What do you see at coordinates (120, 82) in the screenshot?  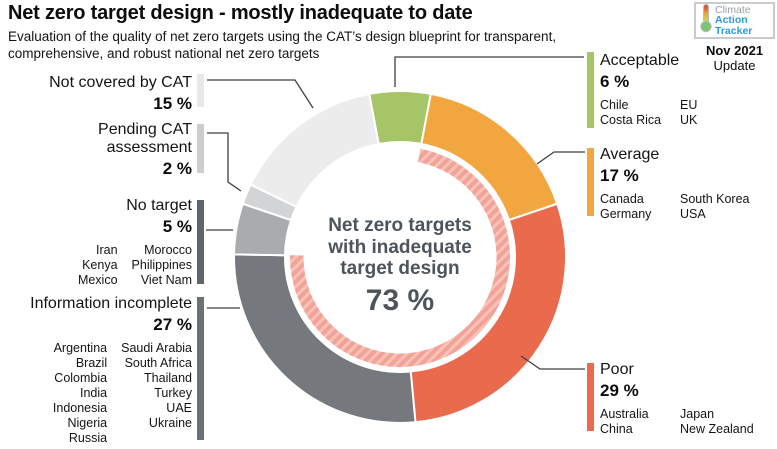 I see `category-label: Not covered by CAT` at bounding box center [120, 82].